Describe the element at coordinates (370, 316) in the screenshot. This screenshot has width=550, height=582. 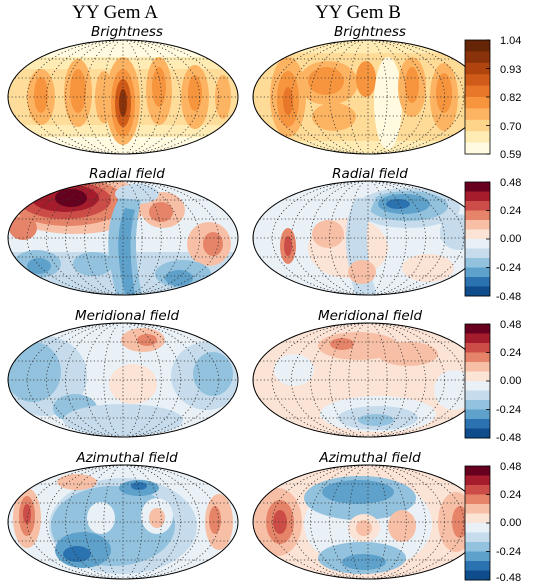
I see `panel-title-meridional-b: Meridional field` at that location.